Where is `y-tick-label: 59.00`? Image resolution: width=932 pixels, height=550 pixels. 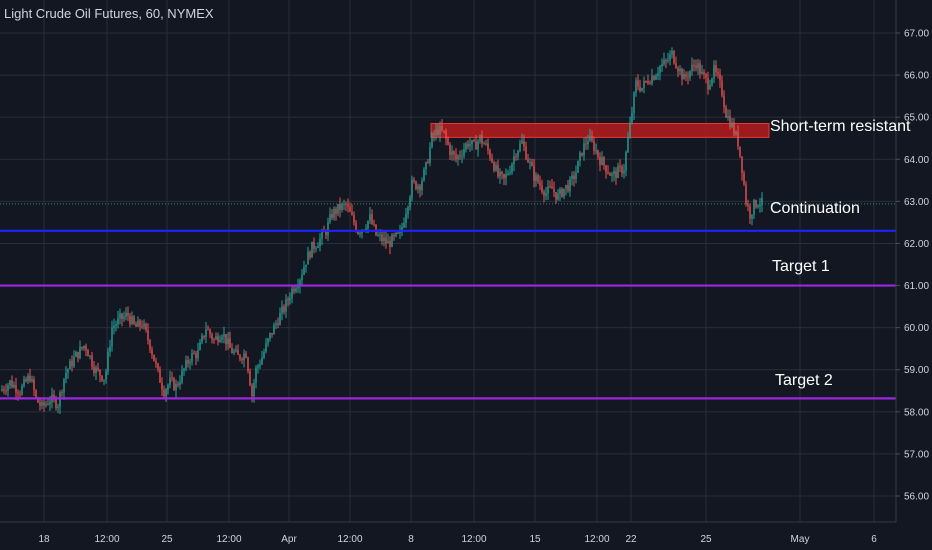
y-tick-label: 59.00 is located at coordinates (916, 370).